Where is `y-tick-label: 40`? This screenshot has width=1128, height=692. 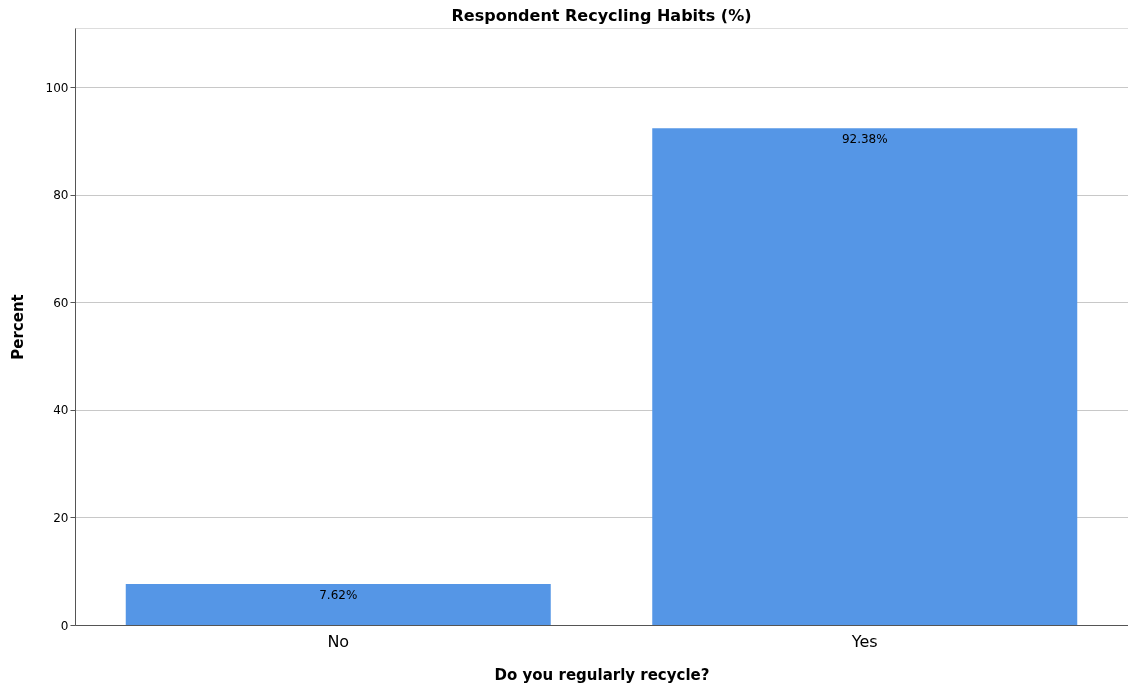
y-tick-label: 40 is located at coordinates (61, 410).